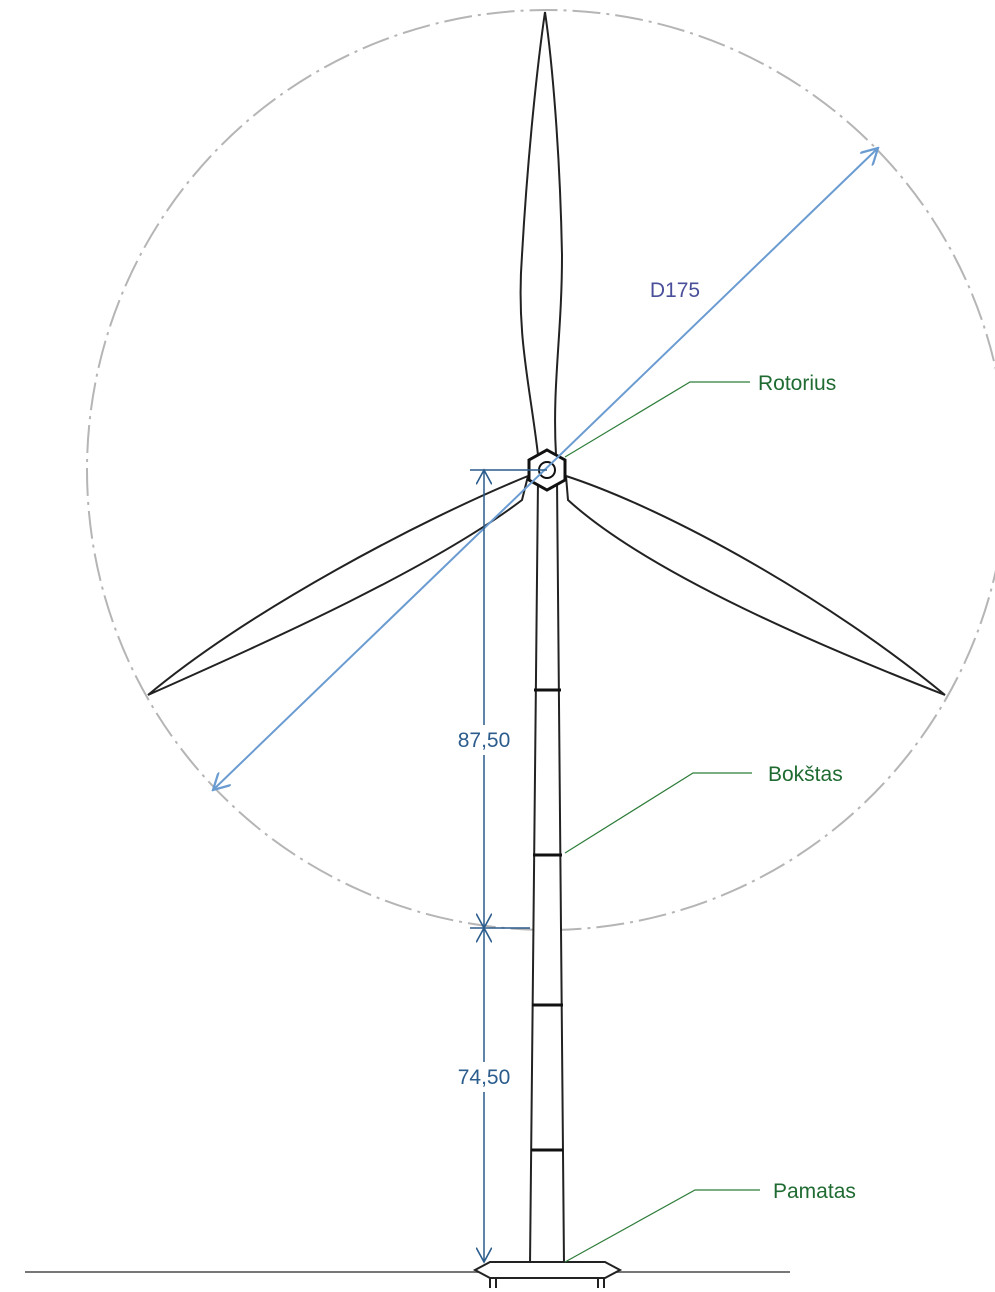 The image size is (995, 1292). What do you see at coordinates (797, 383) in the screenshot?
I see `callout-label: Rotorius` at bounding box center [797, 383].